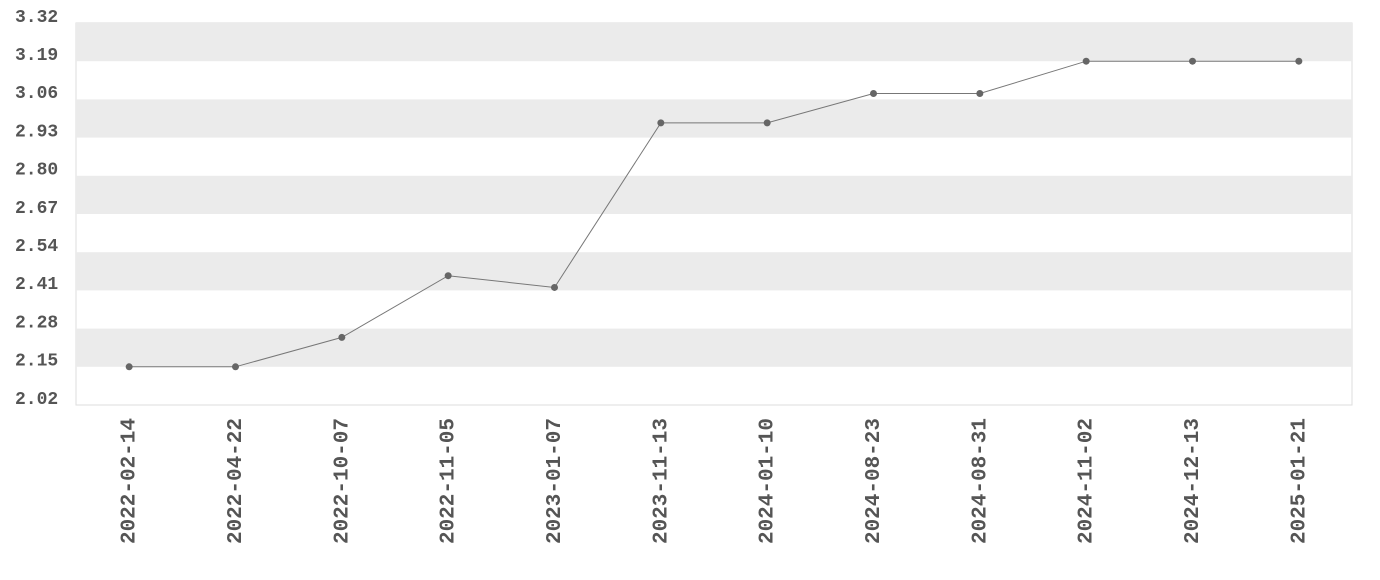 The width and height of the screenshot is (1380, 580). Describe the element at coordinates (236, 481) in the screenshot. I see `x-tick-label: 2022-04-22` at that location.